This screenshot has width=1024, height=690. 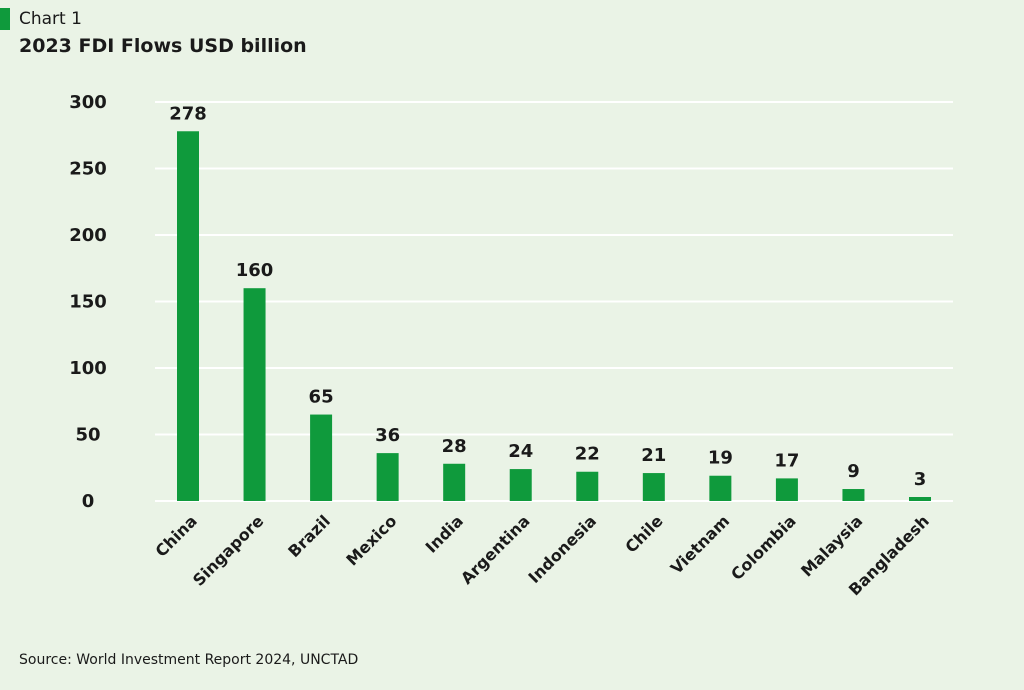 What do you see at coordinates (853, 495) in the screenshot?
I see `bar-malaysia` at bounding box center [853, 495].